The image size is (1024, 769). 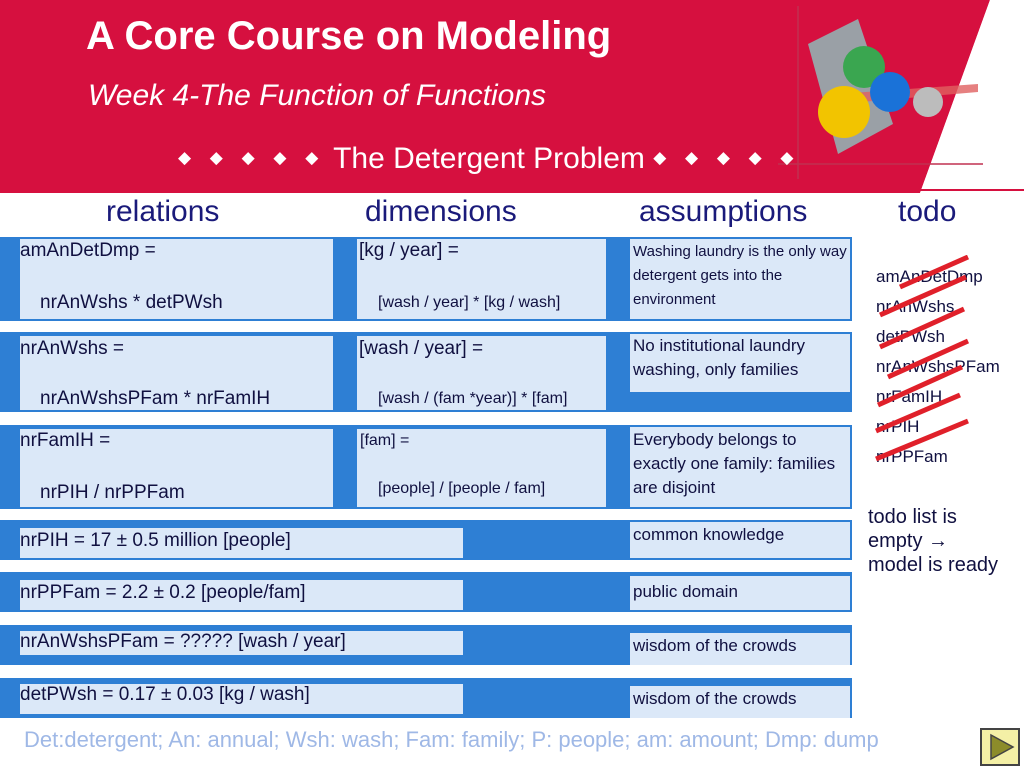 I want to click on todo-status: todo list is empty → model is ready, so click(x=933, y=541).